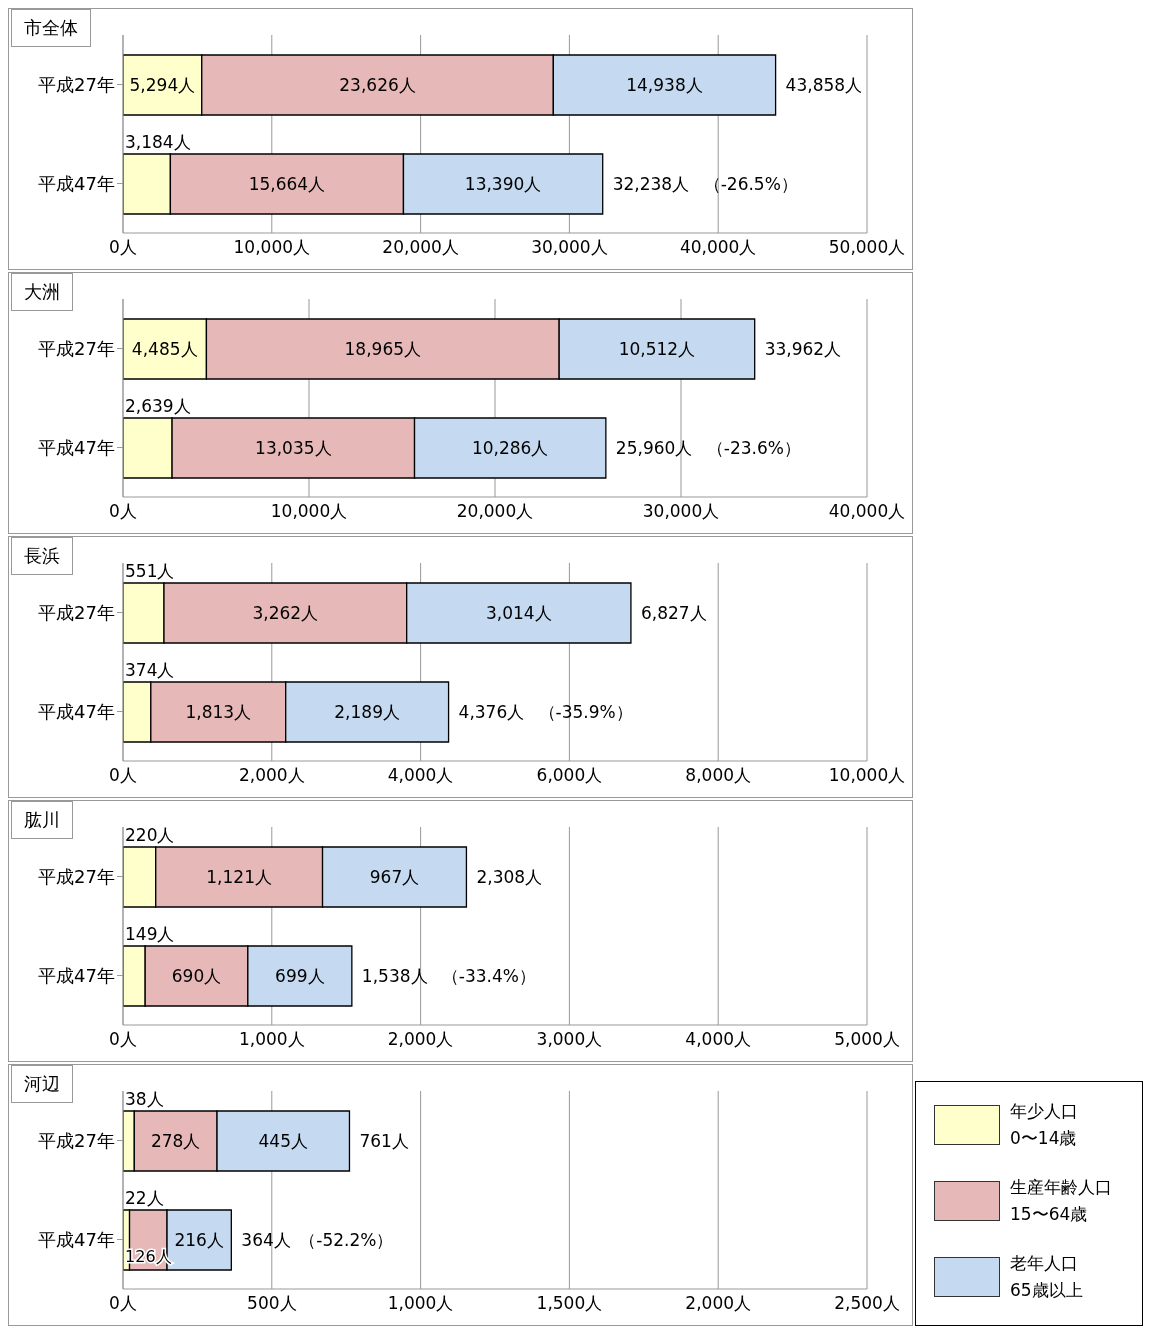 This screenshot has height=1336, width=1151. Describe the element at coordinates (158, 142) in the screenshot. I see `data-label: 3,184人` at that location.